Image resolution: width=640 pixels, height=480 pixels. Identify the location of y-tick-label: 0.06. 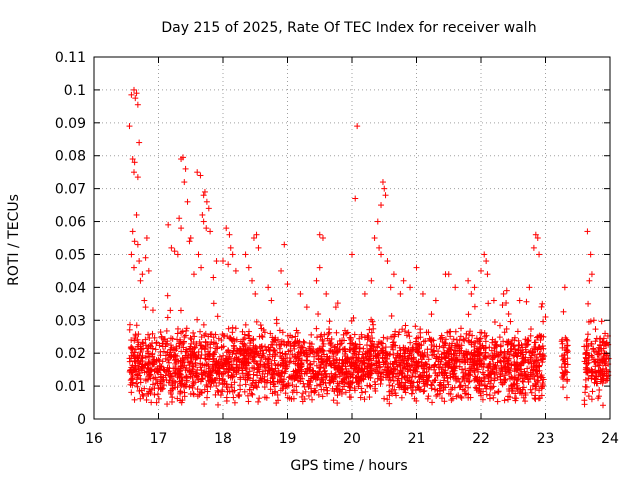
(70, 223).